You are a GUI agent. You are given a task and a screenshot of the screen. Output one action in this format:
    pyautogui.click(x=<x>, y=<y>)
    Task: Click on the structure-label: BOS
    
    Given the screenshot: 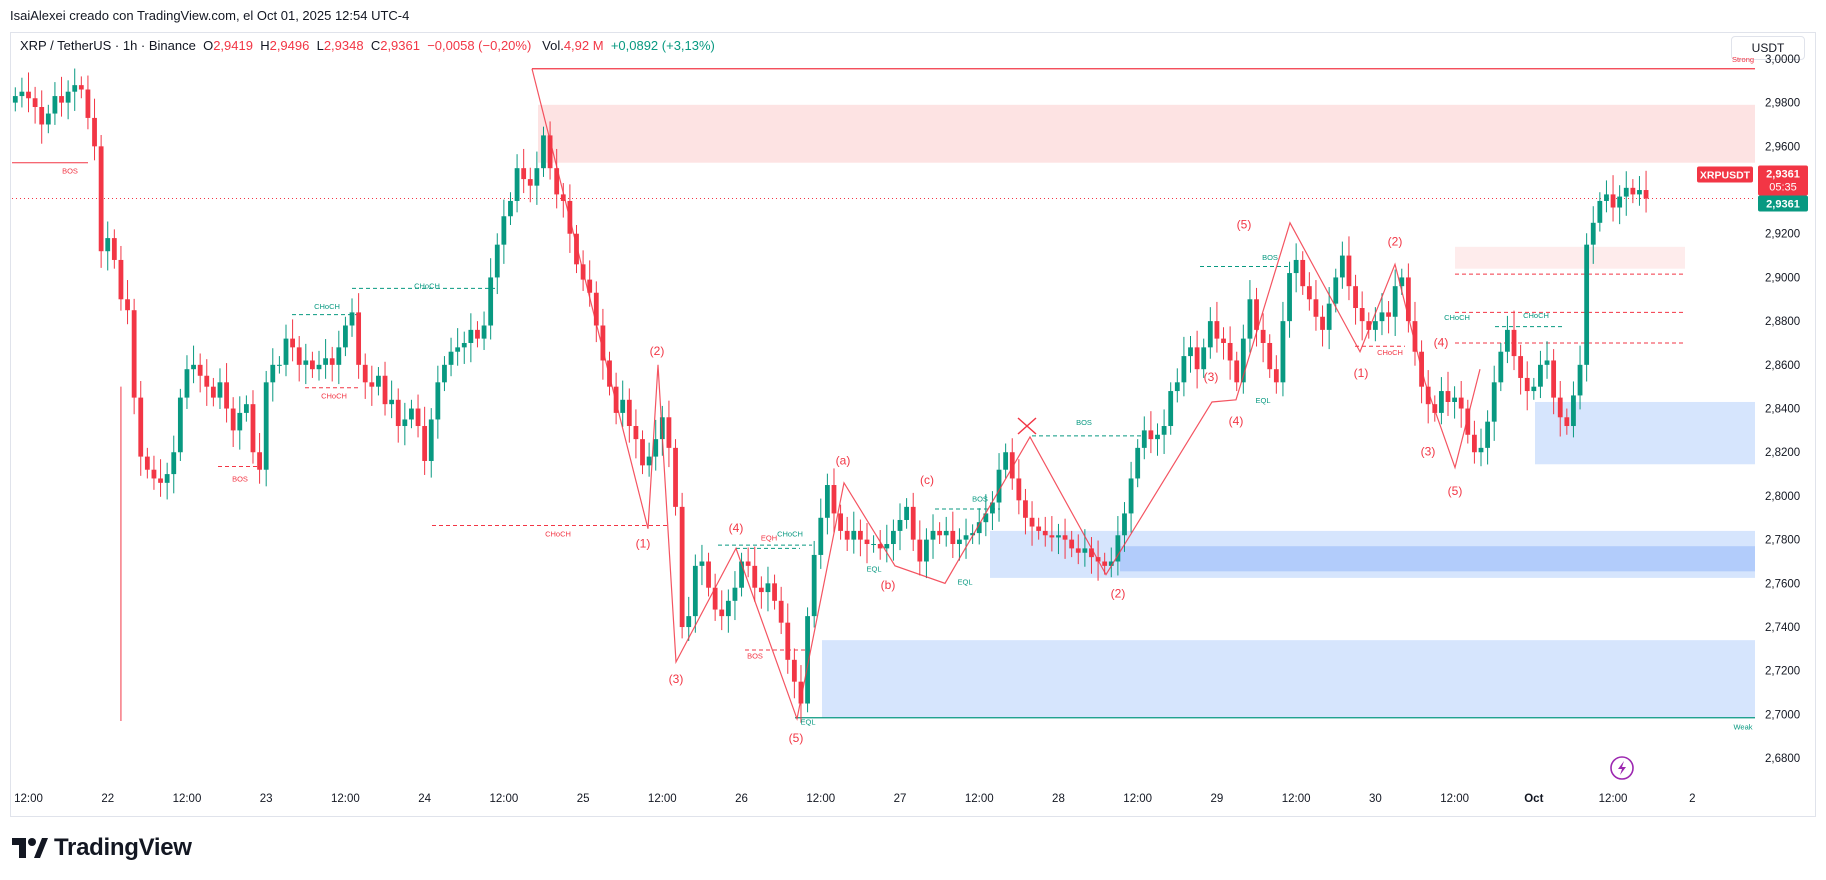 What is the action you would take?
    pyautogui.click(x=1084, y=422)
    